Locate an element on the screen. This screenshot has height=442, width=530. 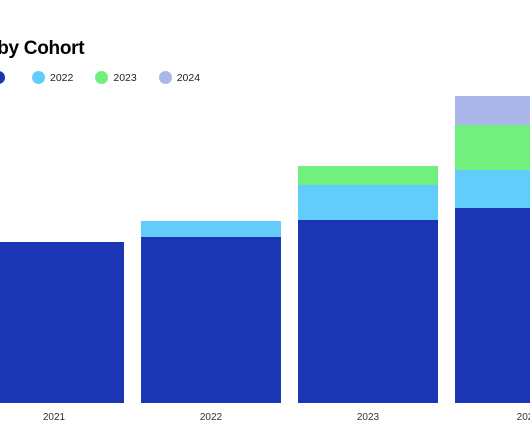
chart-legend: 2022 2023 2024 is located at coordinates (111, 77).